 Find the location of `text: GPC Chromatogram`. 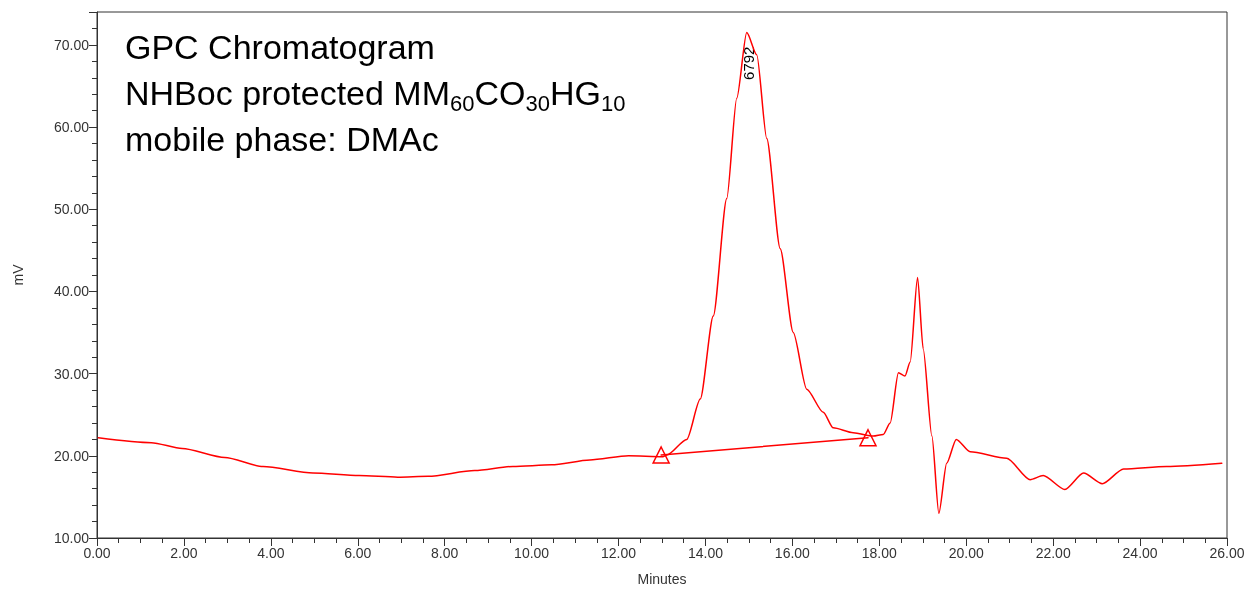

text: GPC Chromatogram is located at coordinates (280, 47).